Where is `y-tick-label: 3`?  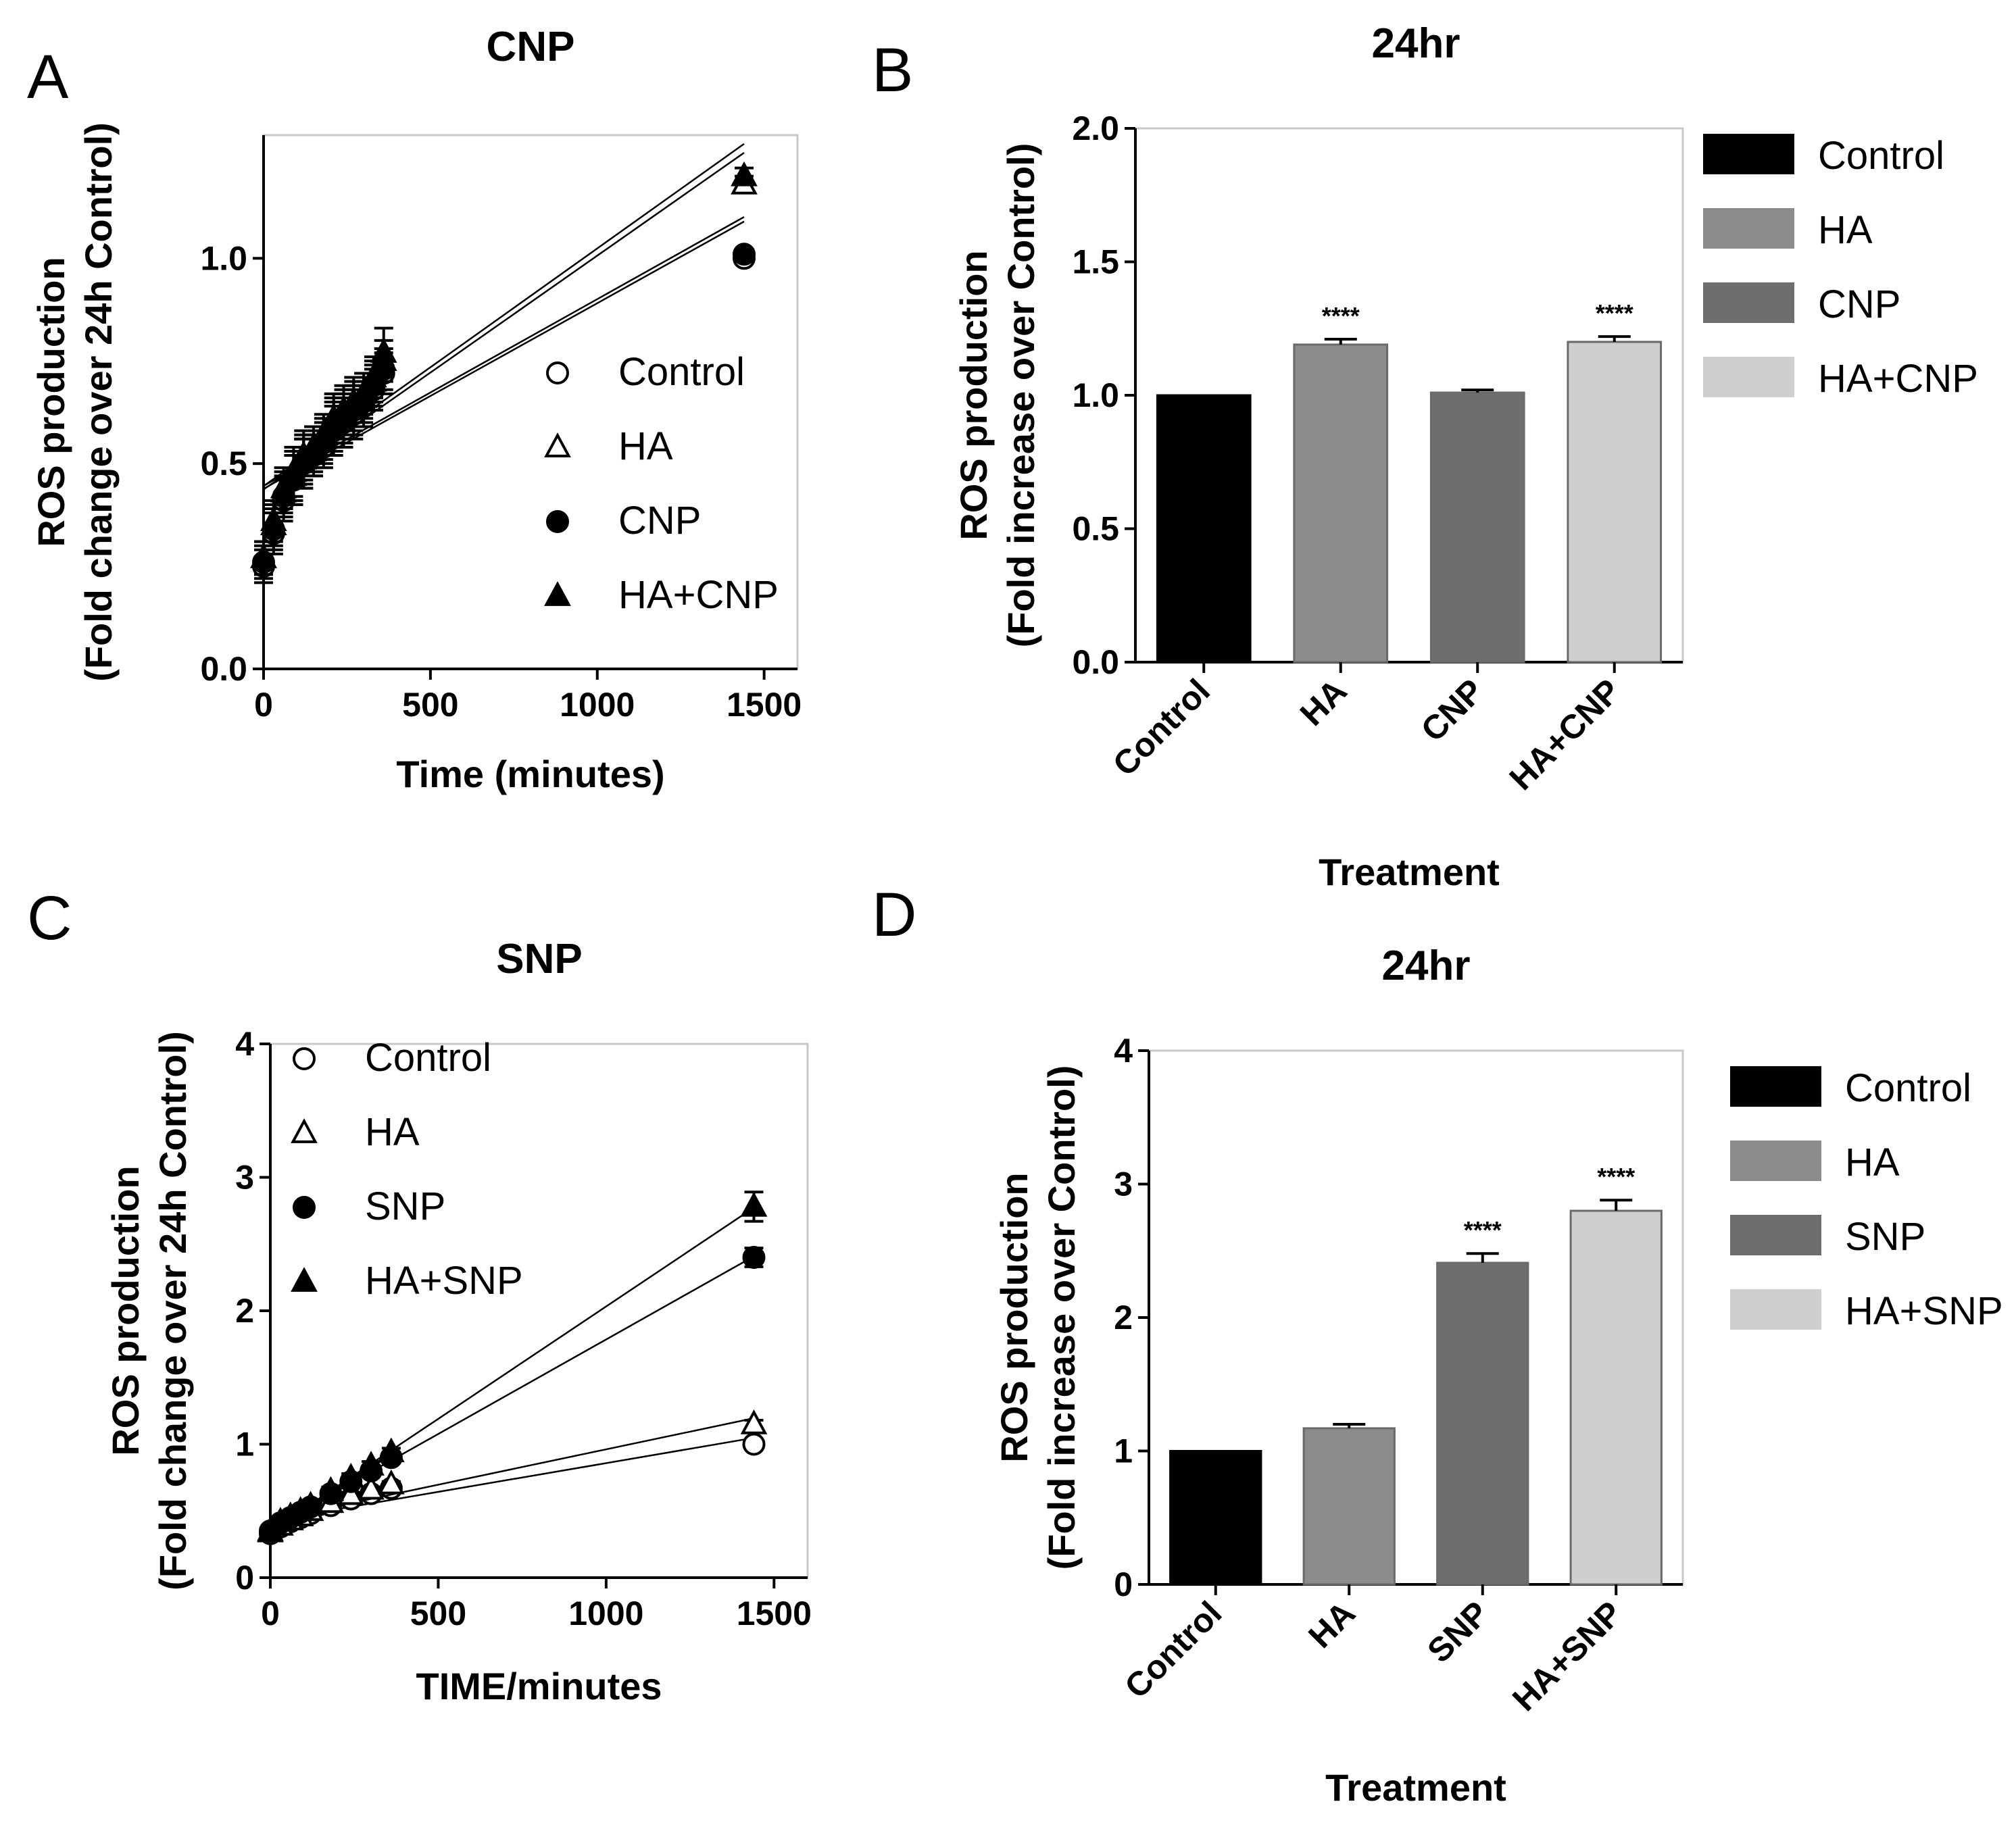 y-tick-label: 3 is located at coordinates (244, 1178).